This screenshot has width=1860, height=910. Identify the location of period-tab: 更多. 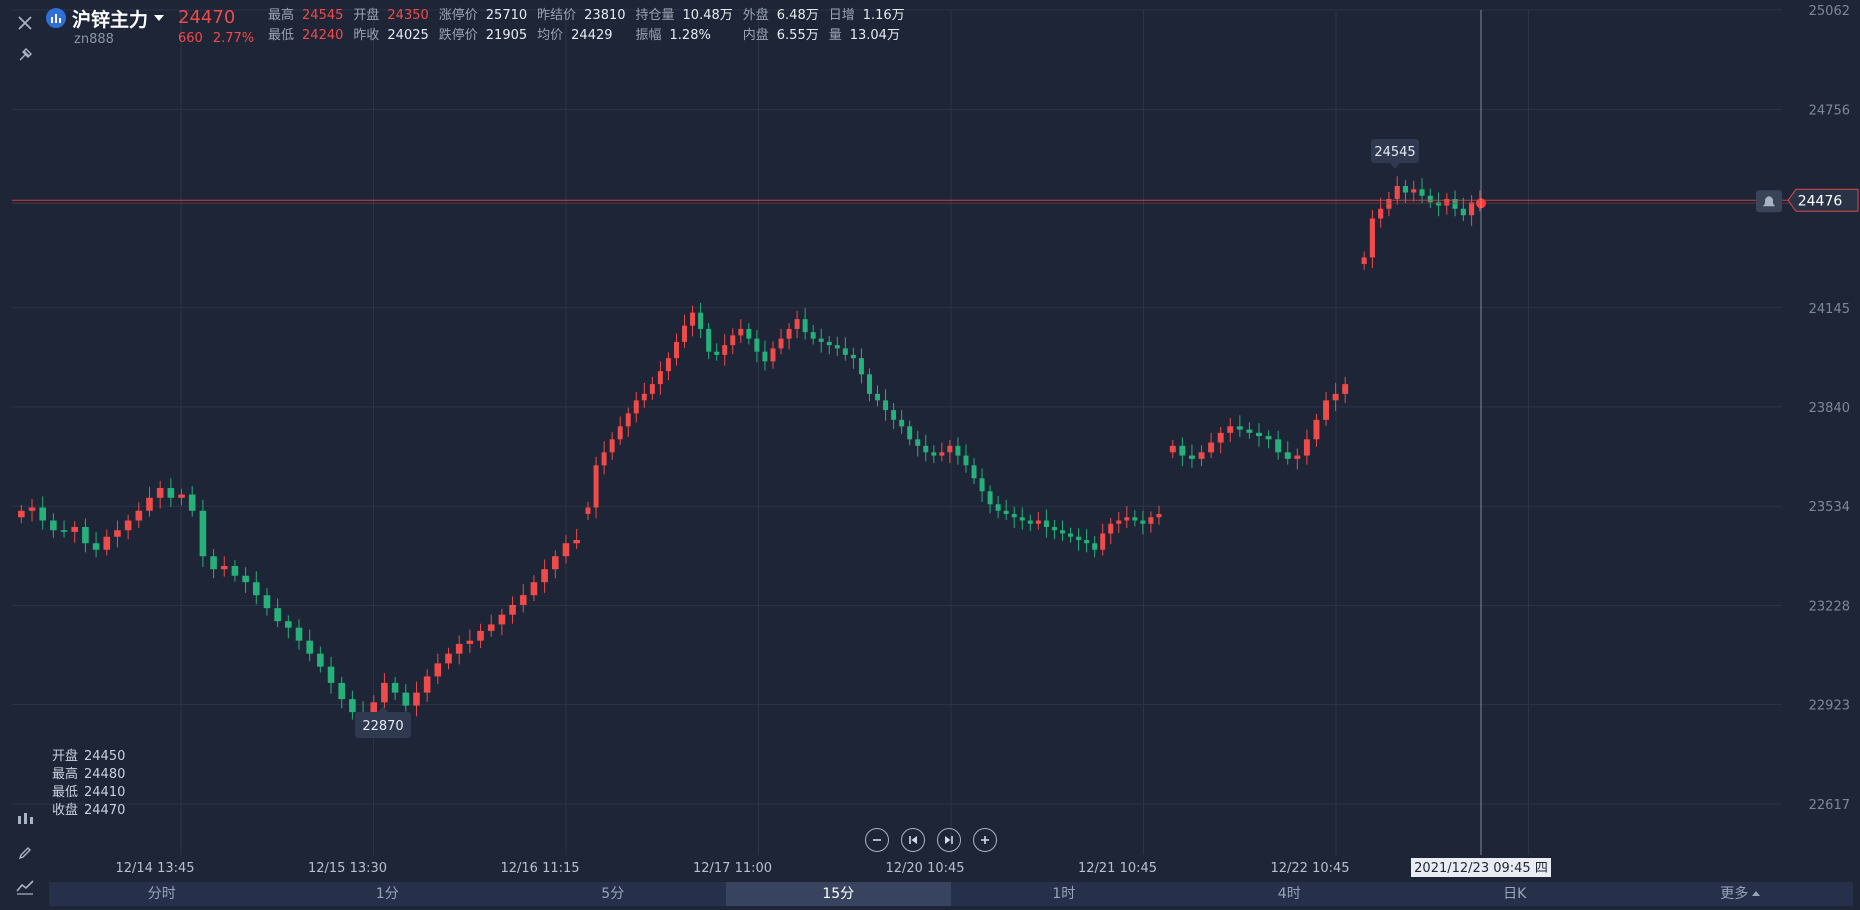
(1741, 894).